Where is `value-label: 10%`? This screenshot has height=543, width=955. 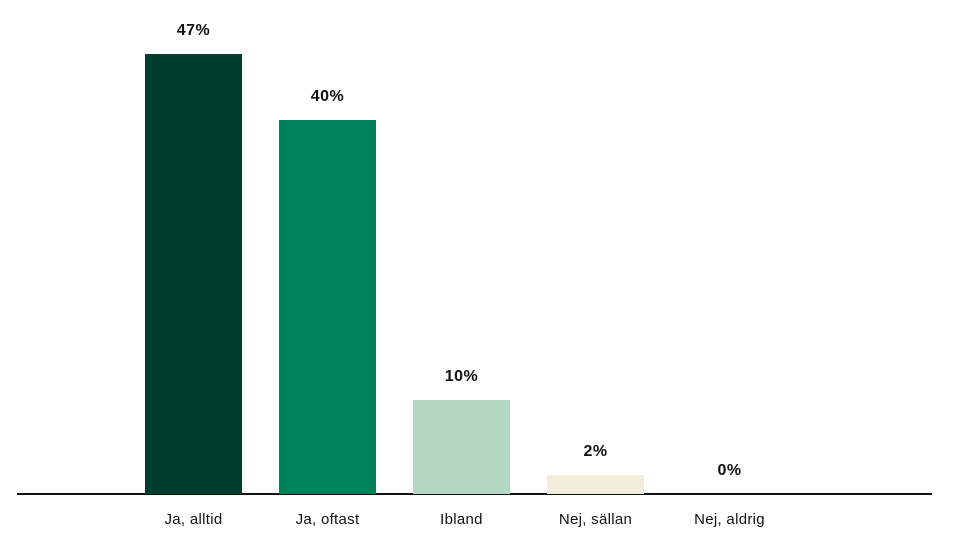 value-label: 10% is located at coordinates (461, 376).